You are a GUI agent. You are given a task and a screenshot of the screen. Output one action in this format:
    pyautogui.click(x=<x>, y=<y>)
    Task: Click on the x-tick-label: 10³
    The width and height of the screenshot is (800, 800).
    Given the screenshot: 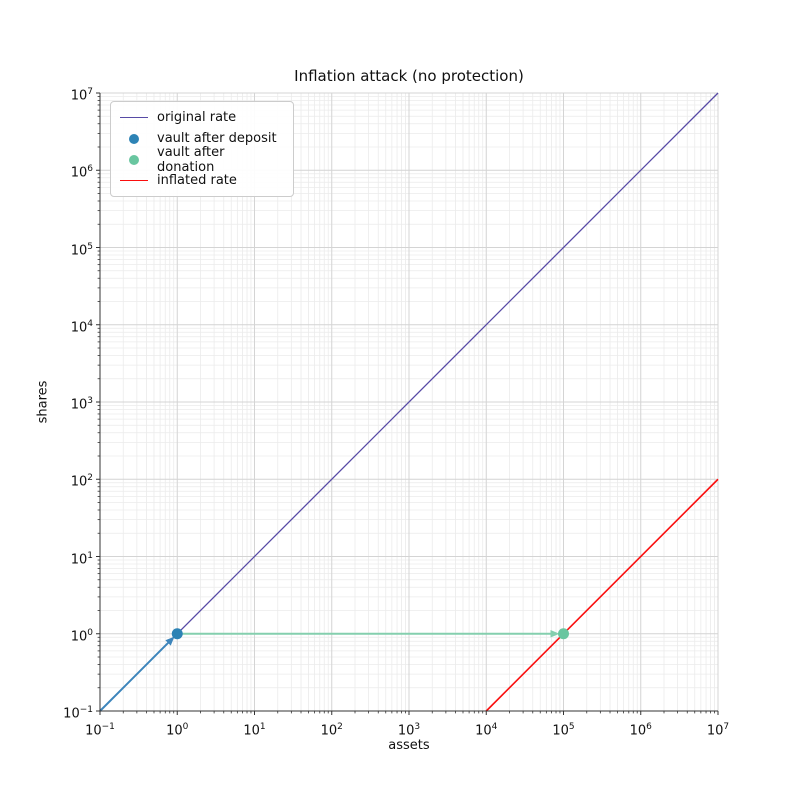 What is the action you would take?
    pyautogui.click(x=409, y=730)
    